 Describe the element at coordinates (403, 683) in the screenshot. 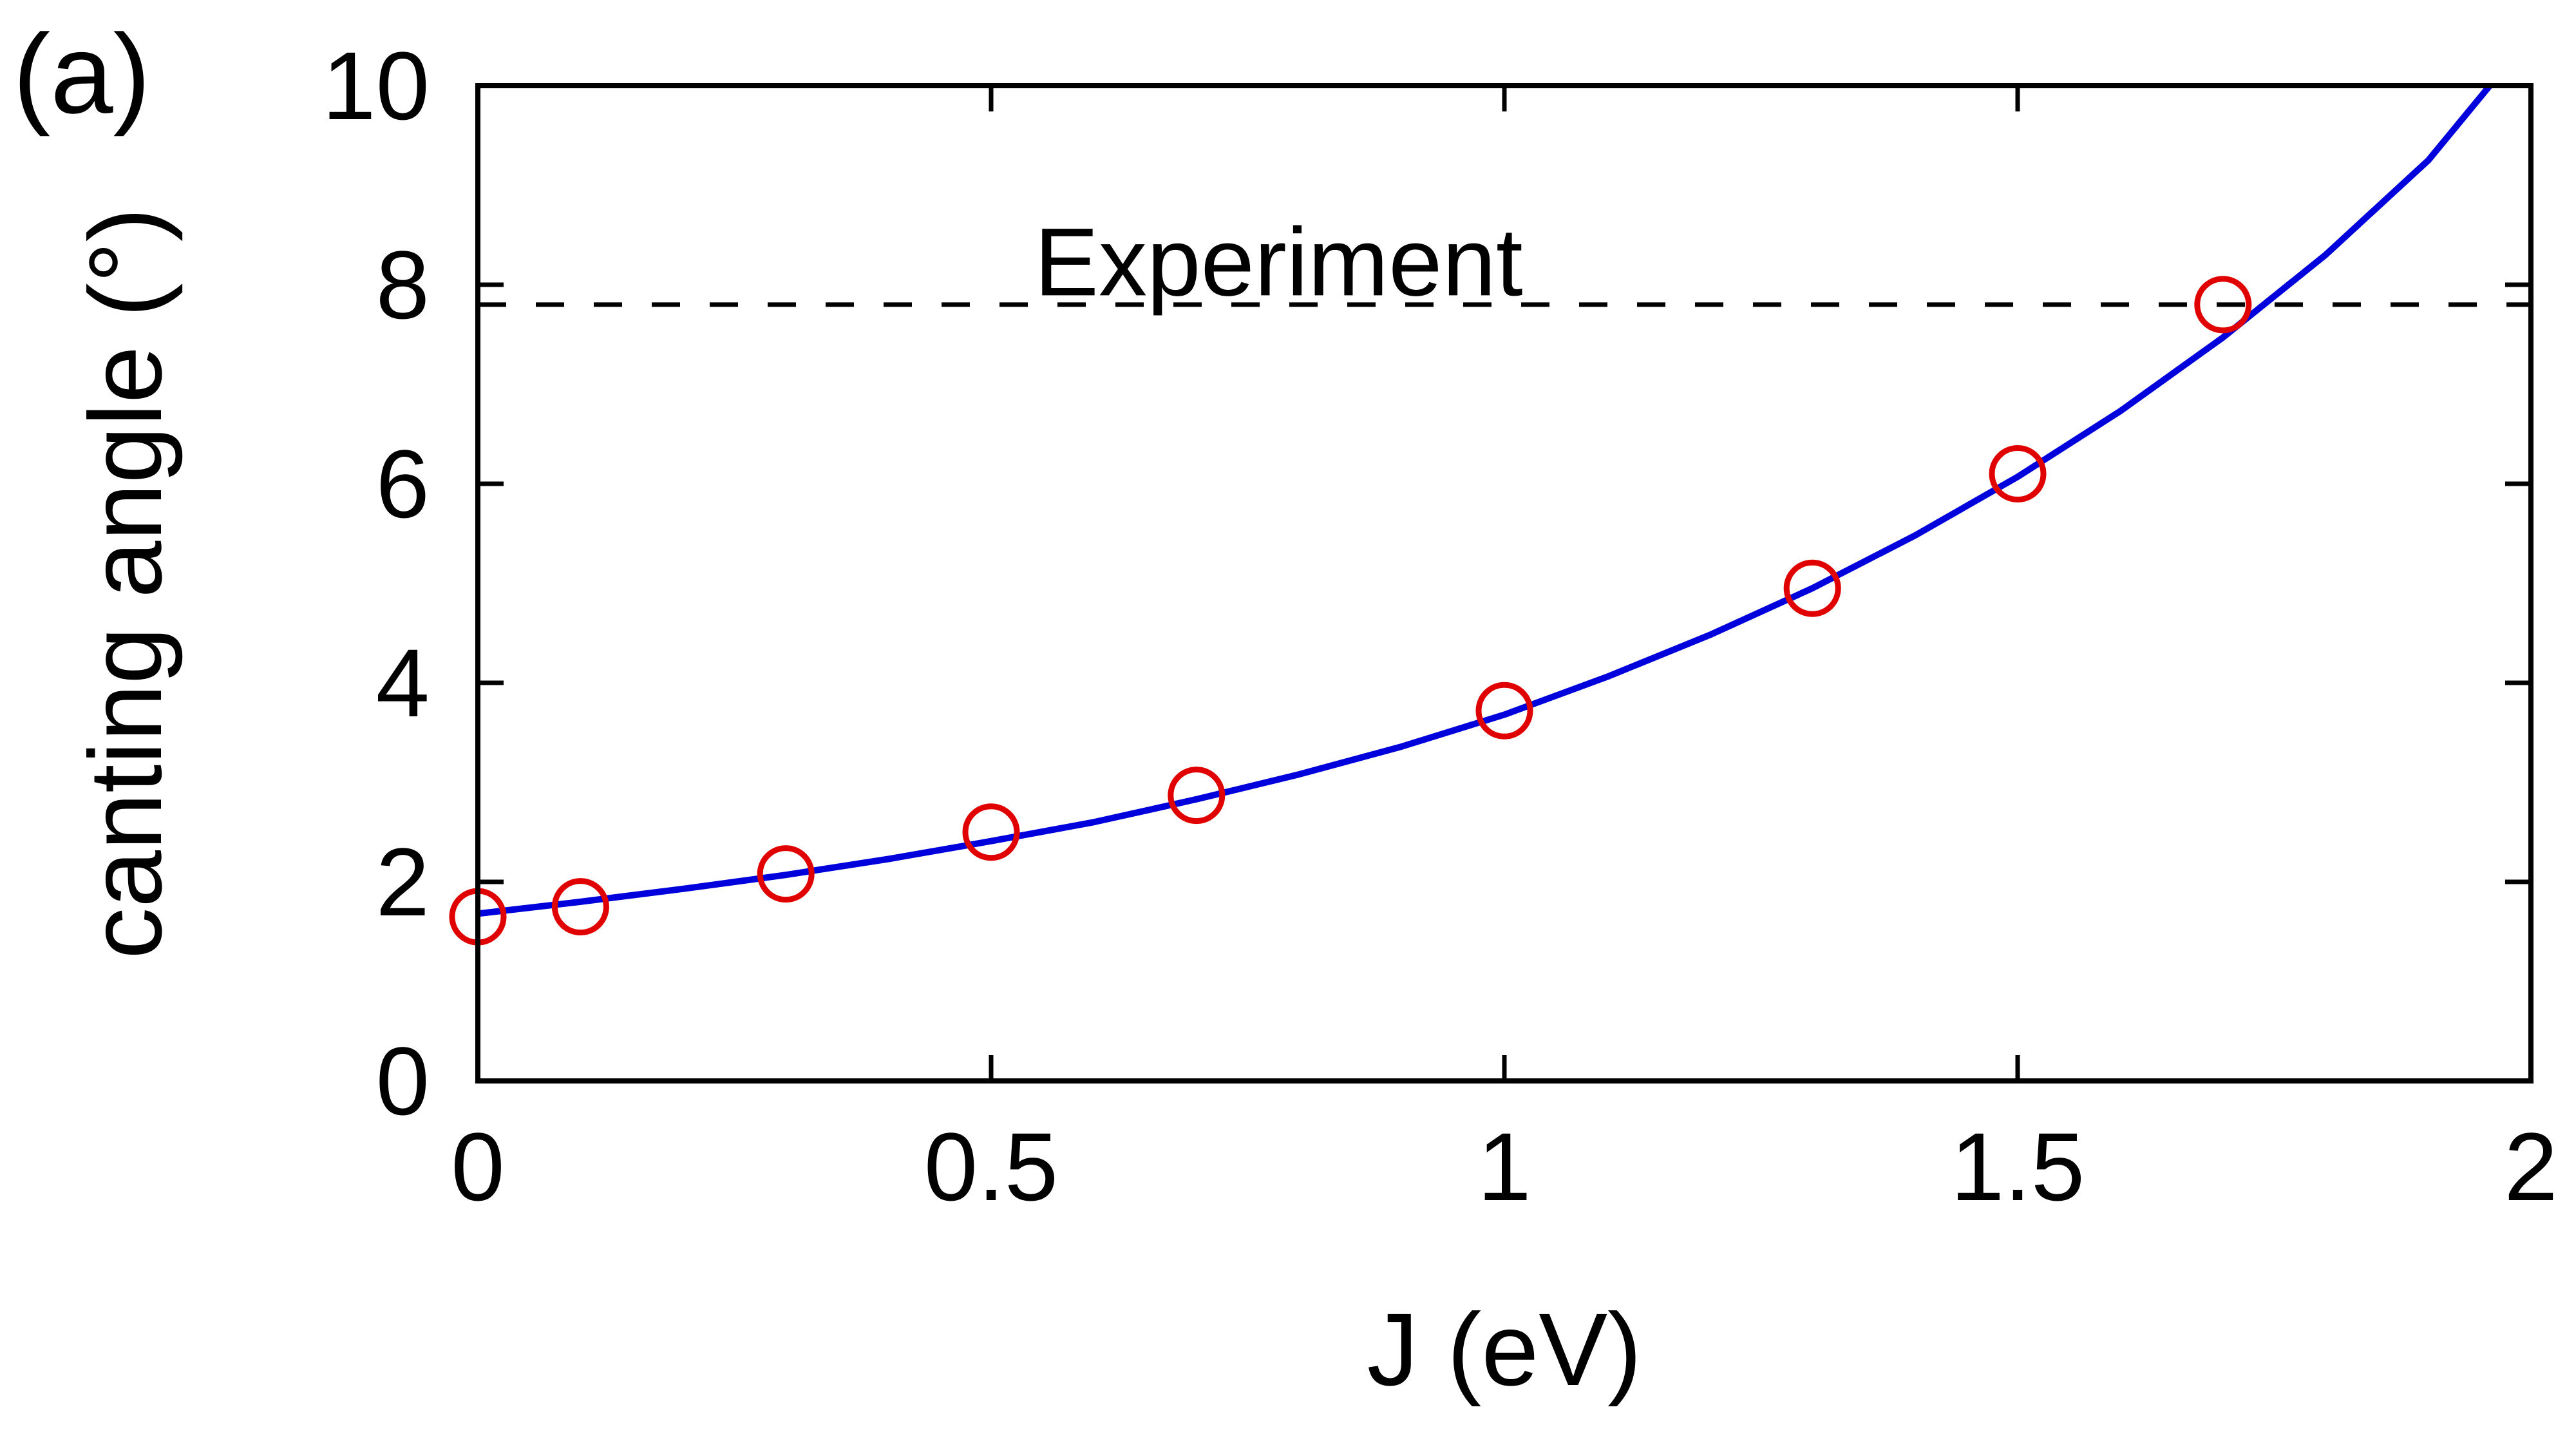

I see `y-tick-label: 4` at that location.